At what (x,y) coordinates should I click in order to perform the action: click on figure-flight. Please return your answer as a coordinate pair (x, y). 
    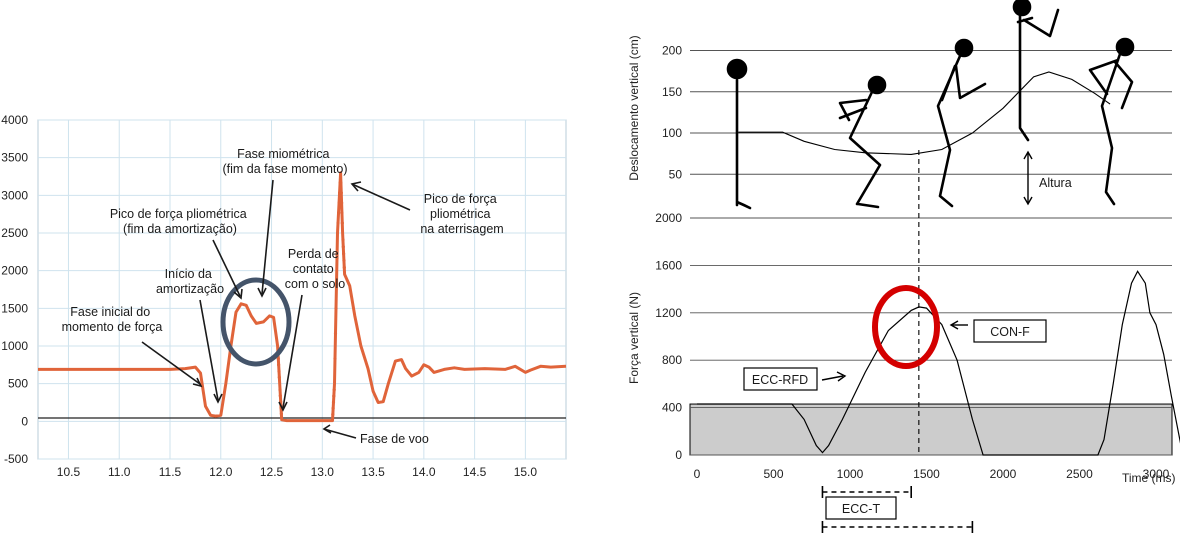
    Looking at the image, I should click on (1036, 71).